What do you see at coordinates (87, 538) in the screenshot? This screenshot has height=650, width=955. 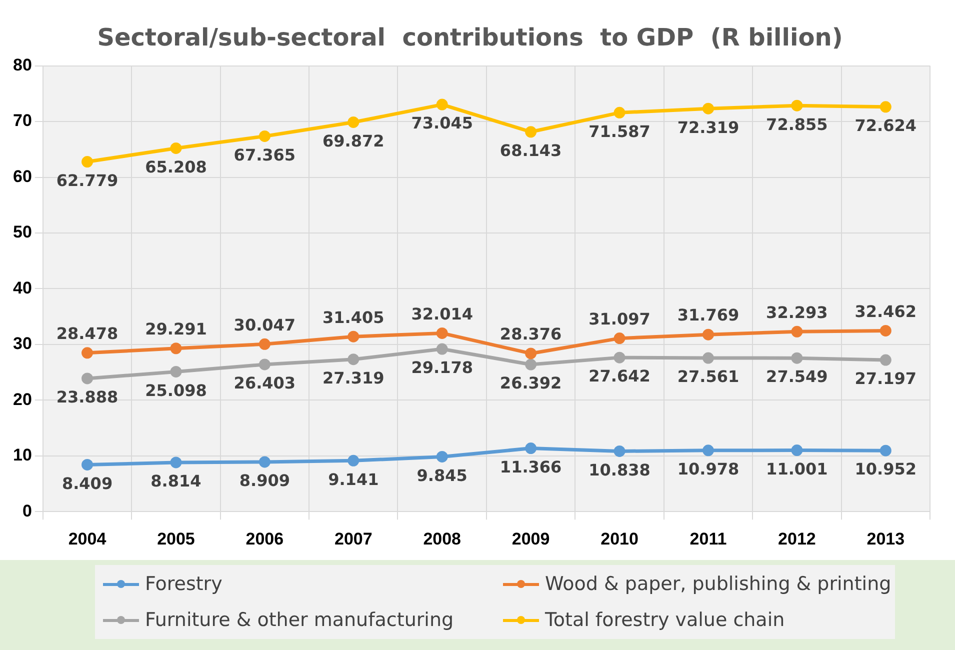 I see `x-tick-label: 2004` at bounding box center [87, 538].